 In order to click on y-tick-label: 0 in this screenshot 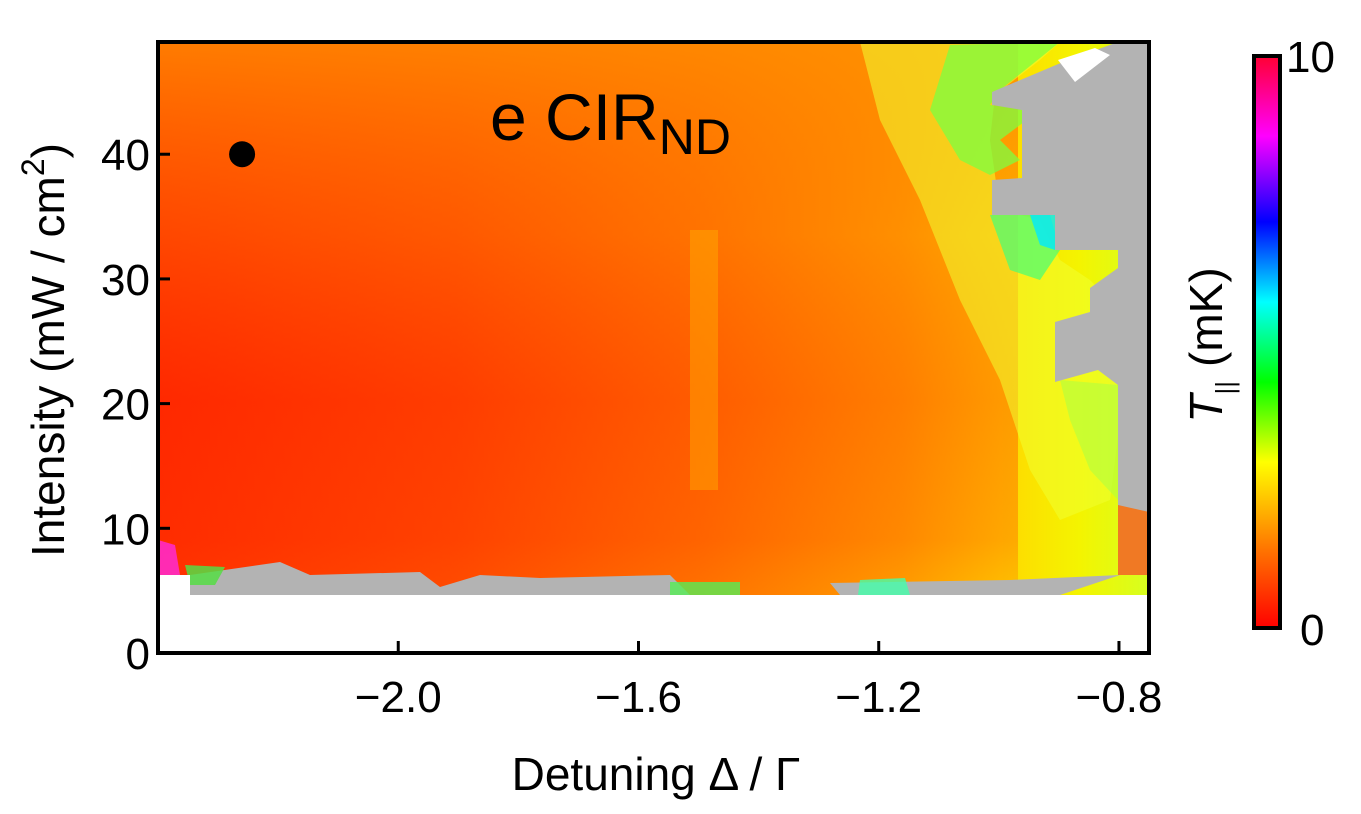, I will do `click(138, 654)`.